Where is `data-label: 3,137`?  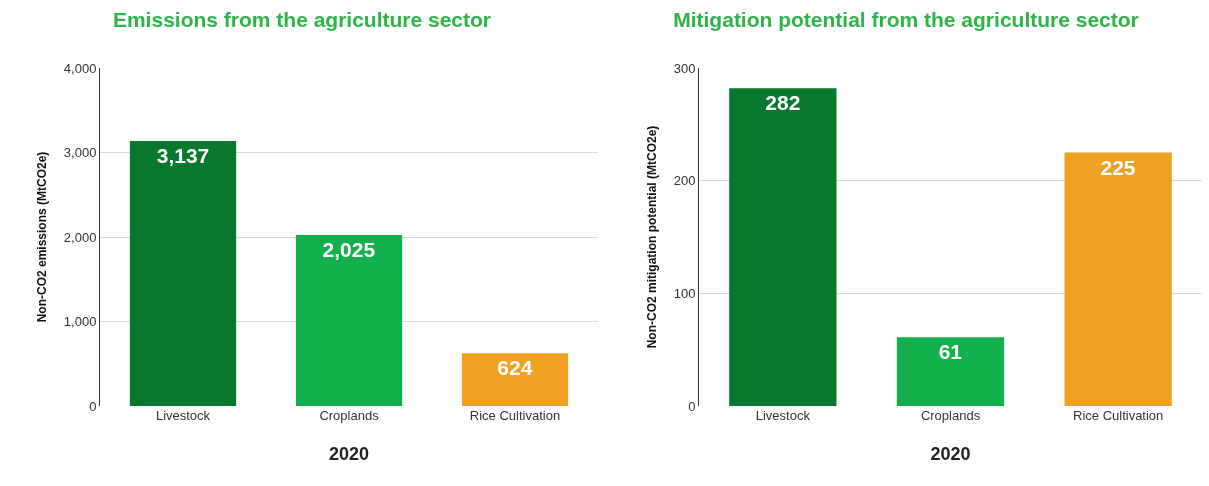
data-label: 3,137 is located at coordinates (183, 155).